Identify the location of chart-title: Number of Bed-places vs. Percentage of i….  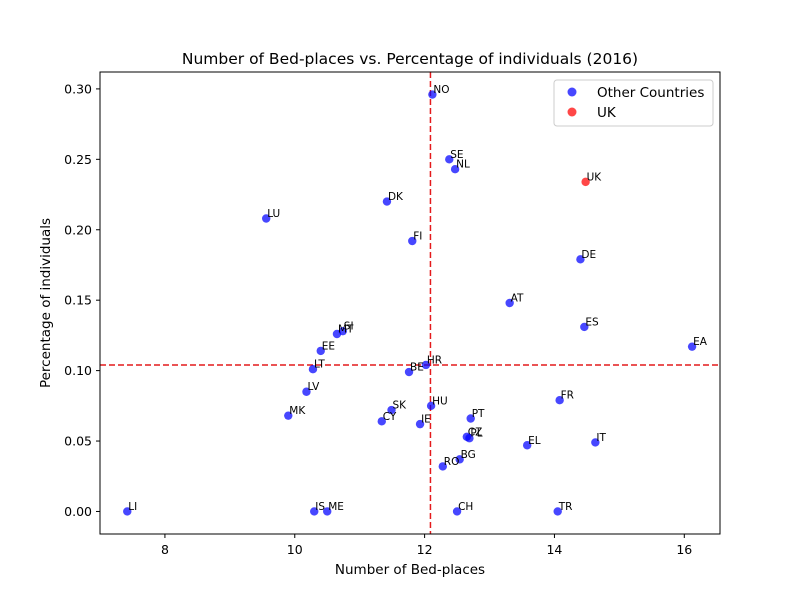
(410, 59).